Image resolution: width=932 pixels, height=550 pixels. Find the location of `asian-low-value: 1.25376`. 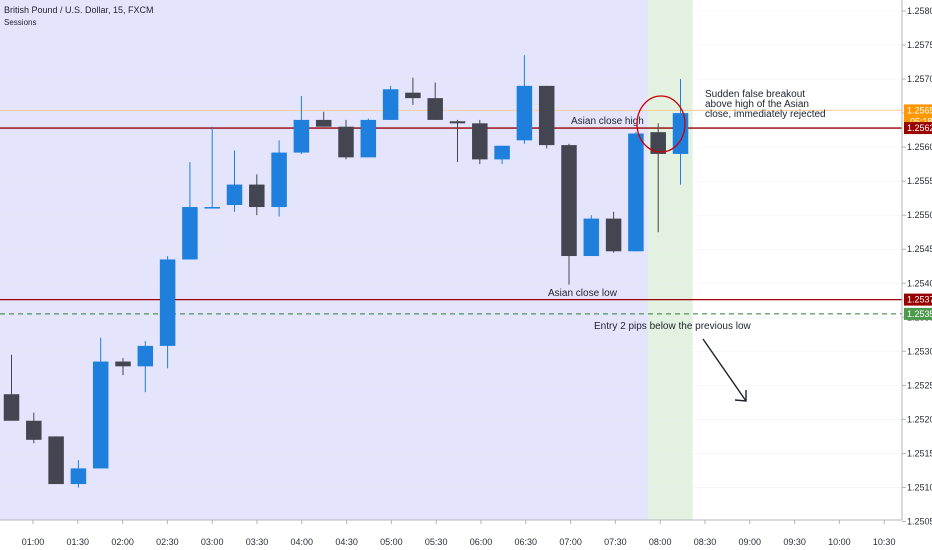

asian-low-value: 1.25376 is located at coordinates (919, 300).